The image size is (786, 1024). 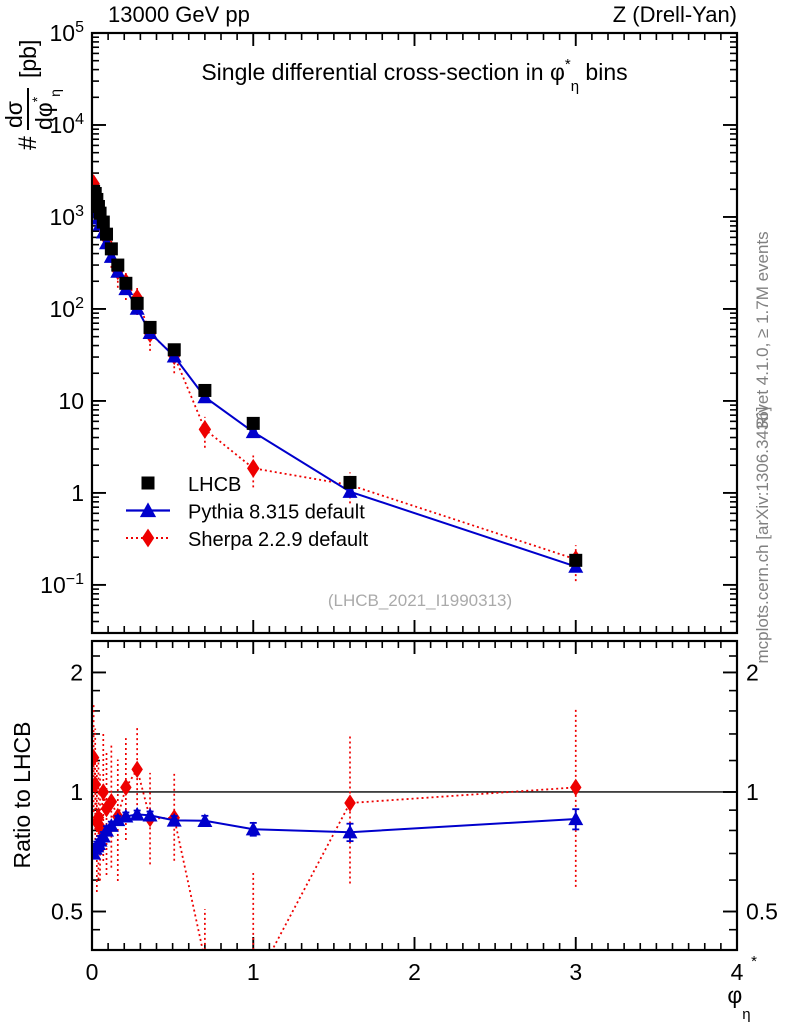 I want to click on legend-item: LHCB, so click(x=191, y=485).